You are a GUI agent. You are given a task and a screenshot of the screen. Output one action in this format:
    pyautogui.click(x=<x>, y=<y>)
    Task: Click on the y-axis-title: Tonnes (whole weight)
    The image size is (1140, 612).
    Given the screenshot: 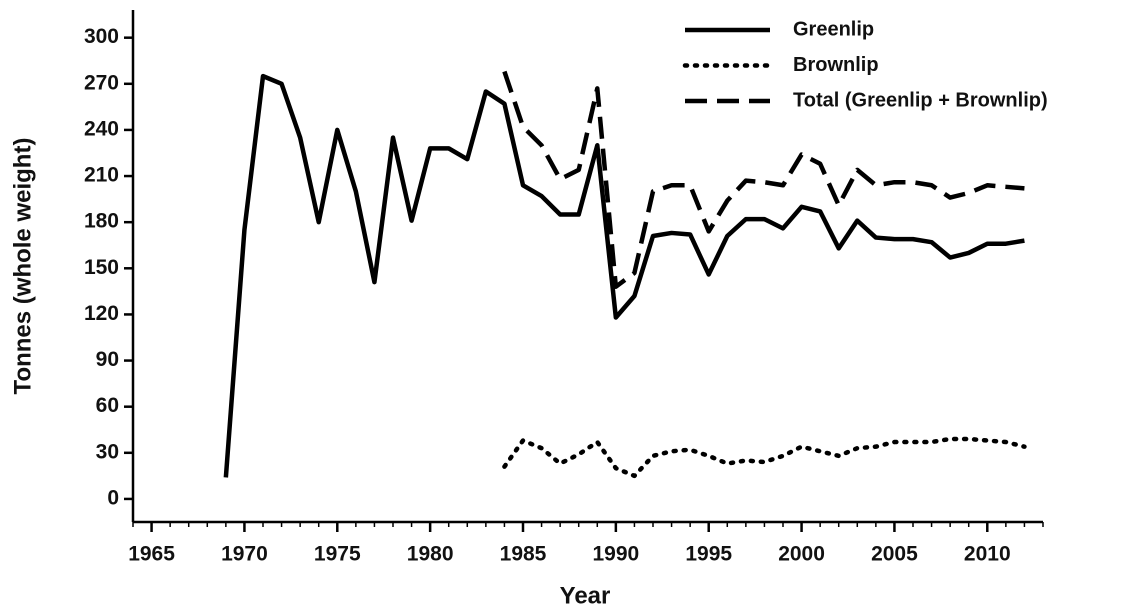 What is the action you would take?
    pyautogui.click(x=22, y=266)
    